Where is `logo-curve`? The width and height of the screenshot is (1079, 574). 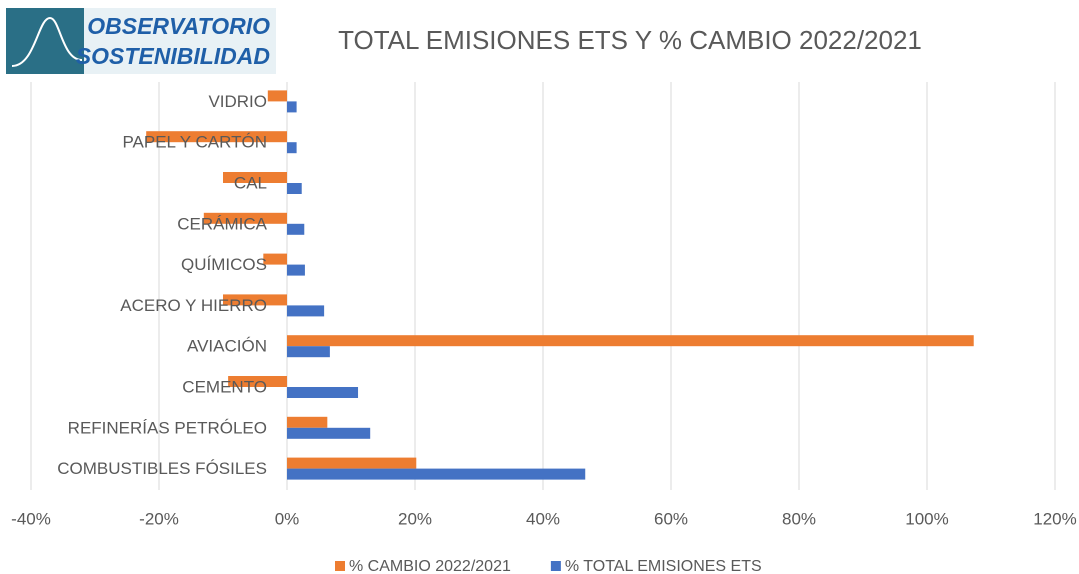
logo-curve is located at coordinates (47, 41).